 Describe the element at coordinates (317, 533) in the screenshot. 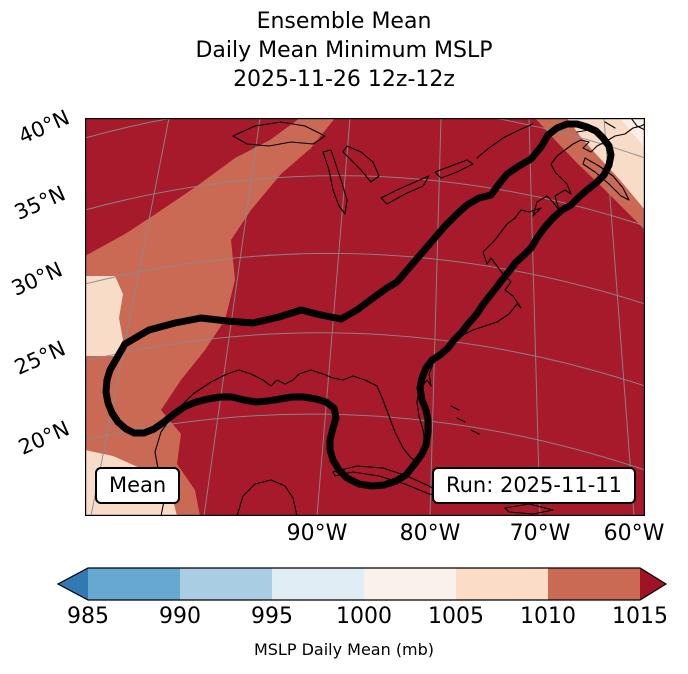

I see `x-tick-90w: 90°W` at that location.